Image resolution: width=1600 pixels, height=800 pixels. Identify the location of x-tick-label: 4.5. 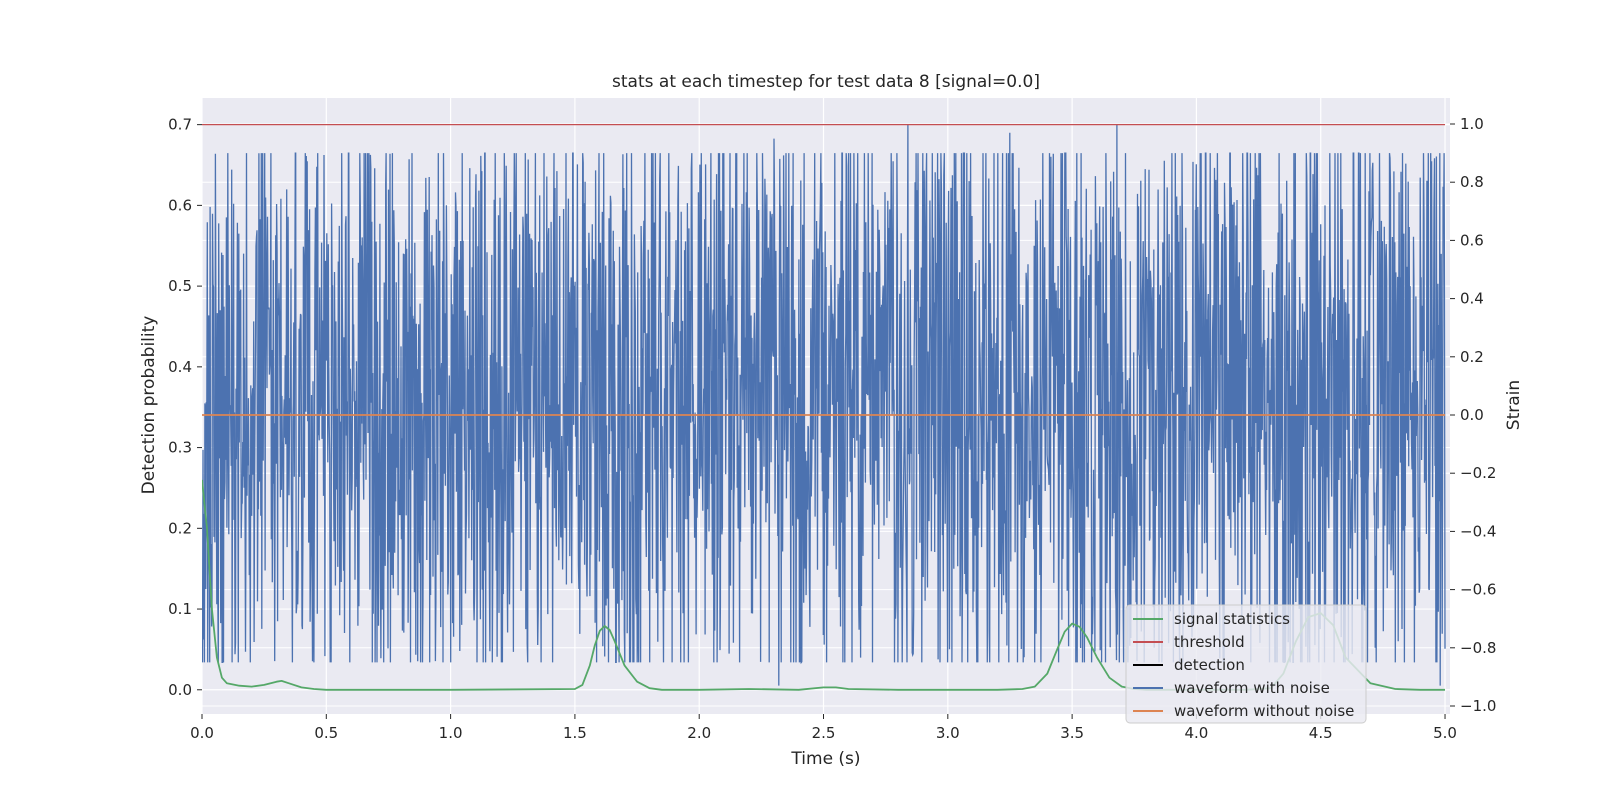
(1321, 733).